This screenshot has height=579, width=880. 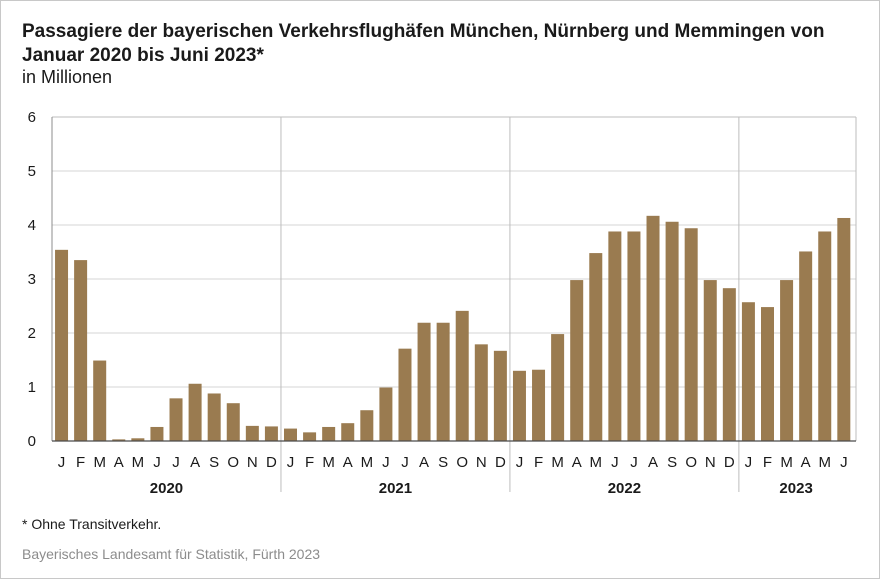 I want to click on year-label: 2023, so click(x=795, y=488).